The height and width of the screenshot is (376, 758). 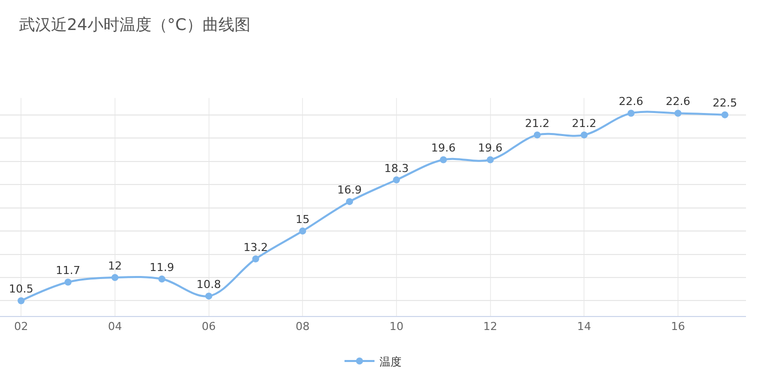 I want to click on x-tick-label: 04, so click(x=115, y=327).